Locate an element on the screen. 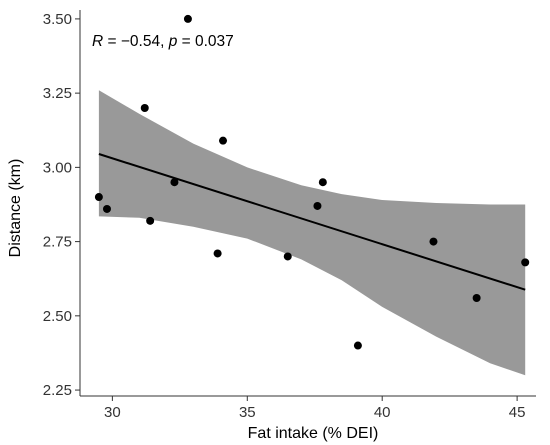 This screenshot has height=445, width=550. y-tick-label: 2.25 is located at coordinates (57, 390).